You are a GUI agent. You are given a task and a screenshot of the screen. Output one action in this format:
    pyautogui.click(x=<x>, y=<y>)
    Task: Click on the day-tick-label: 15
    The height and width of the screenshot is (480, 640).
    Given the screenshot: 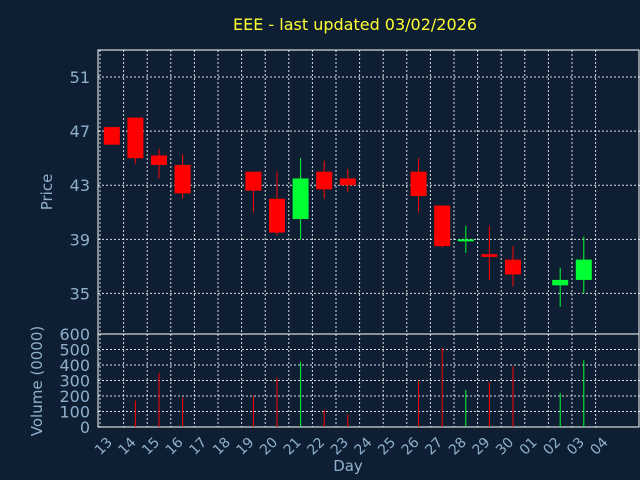 What is the action you would take?
    pyautogui.click(x=151, y=447)
    